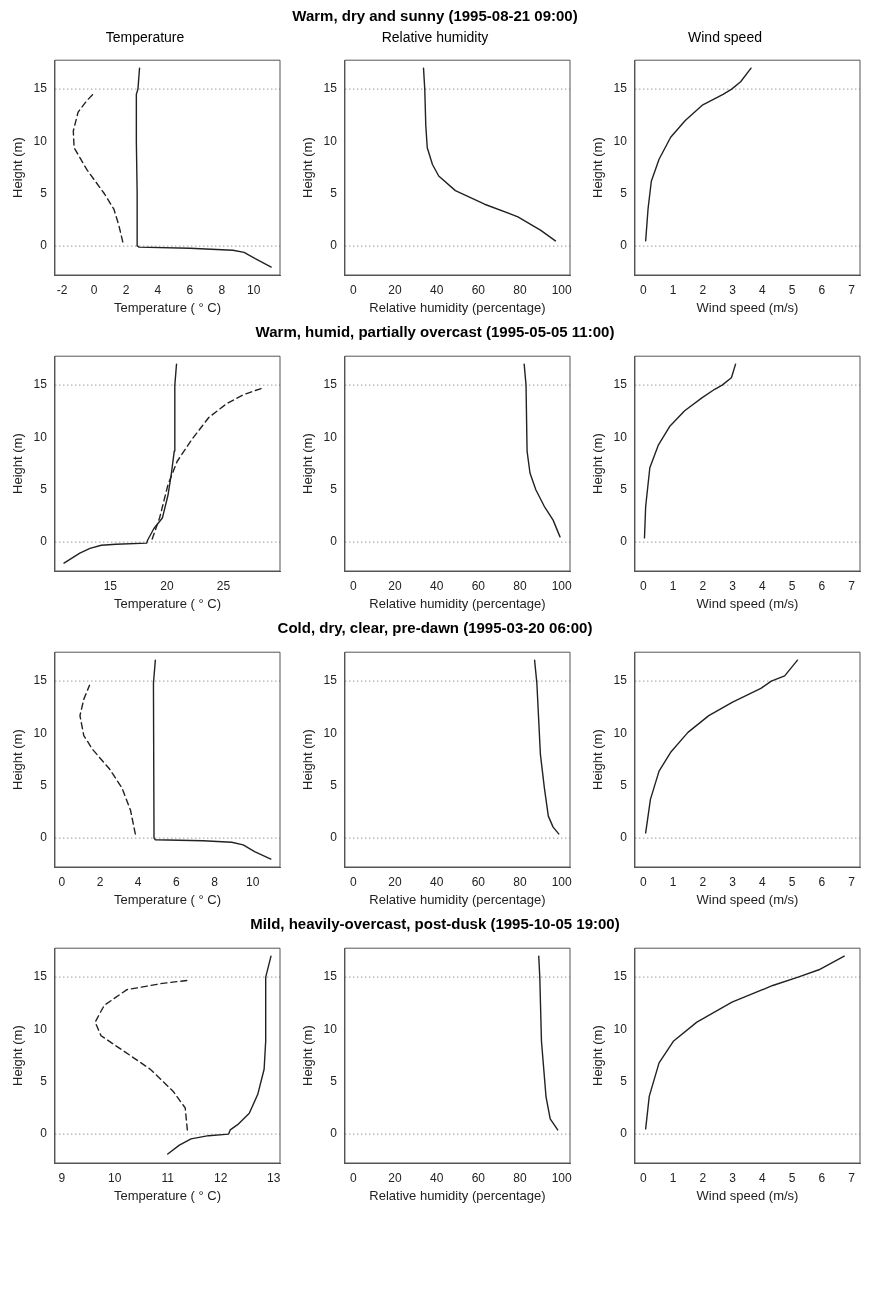 This screenshot has height=1296, width=871. I want to click on x-tick-label: 9, so click(61, 1177).